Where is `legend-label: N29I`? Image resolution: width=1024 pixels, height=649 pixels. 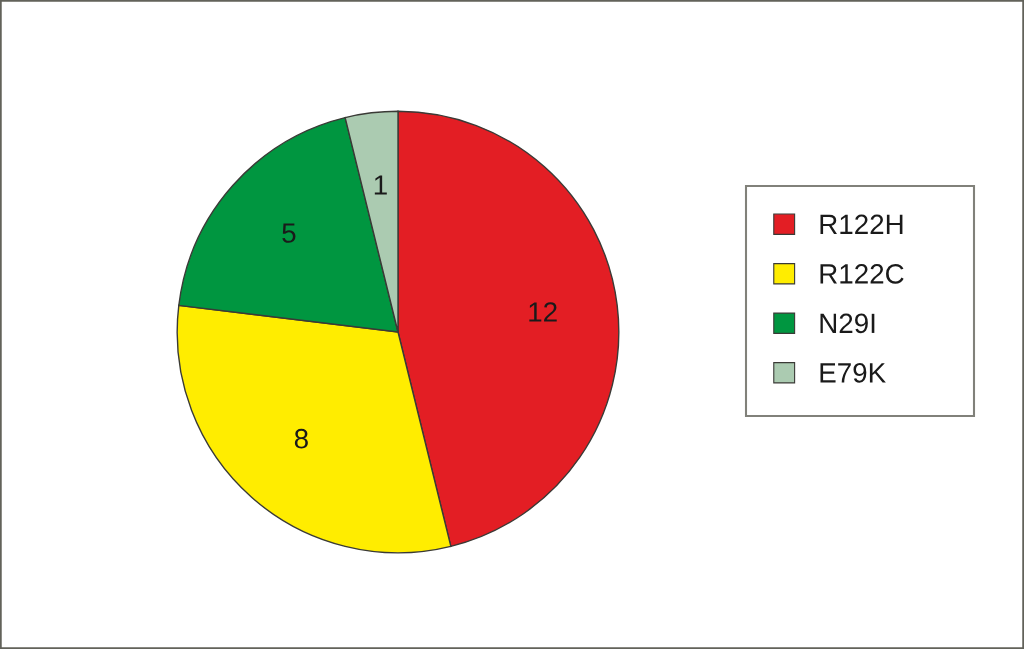
legend-label: N29I is located at coordinates (847, 323).